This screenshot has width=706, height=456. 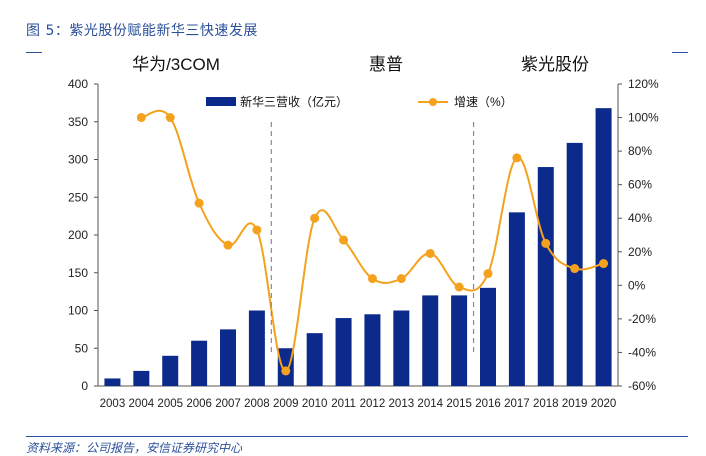 I want to click on legend-line-label: 增速（%）, so click(x=483, y=102).